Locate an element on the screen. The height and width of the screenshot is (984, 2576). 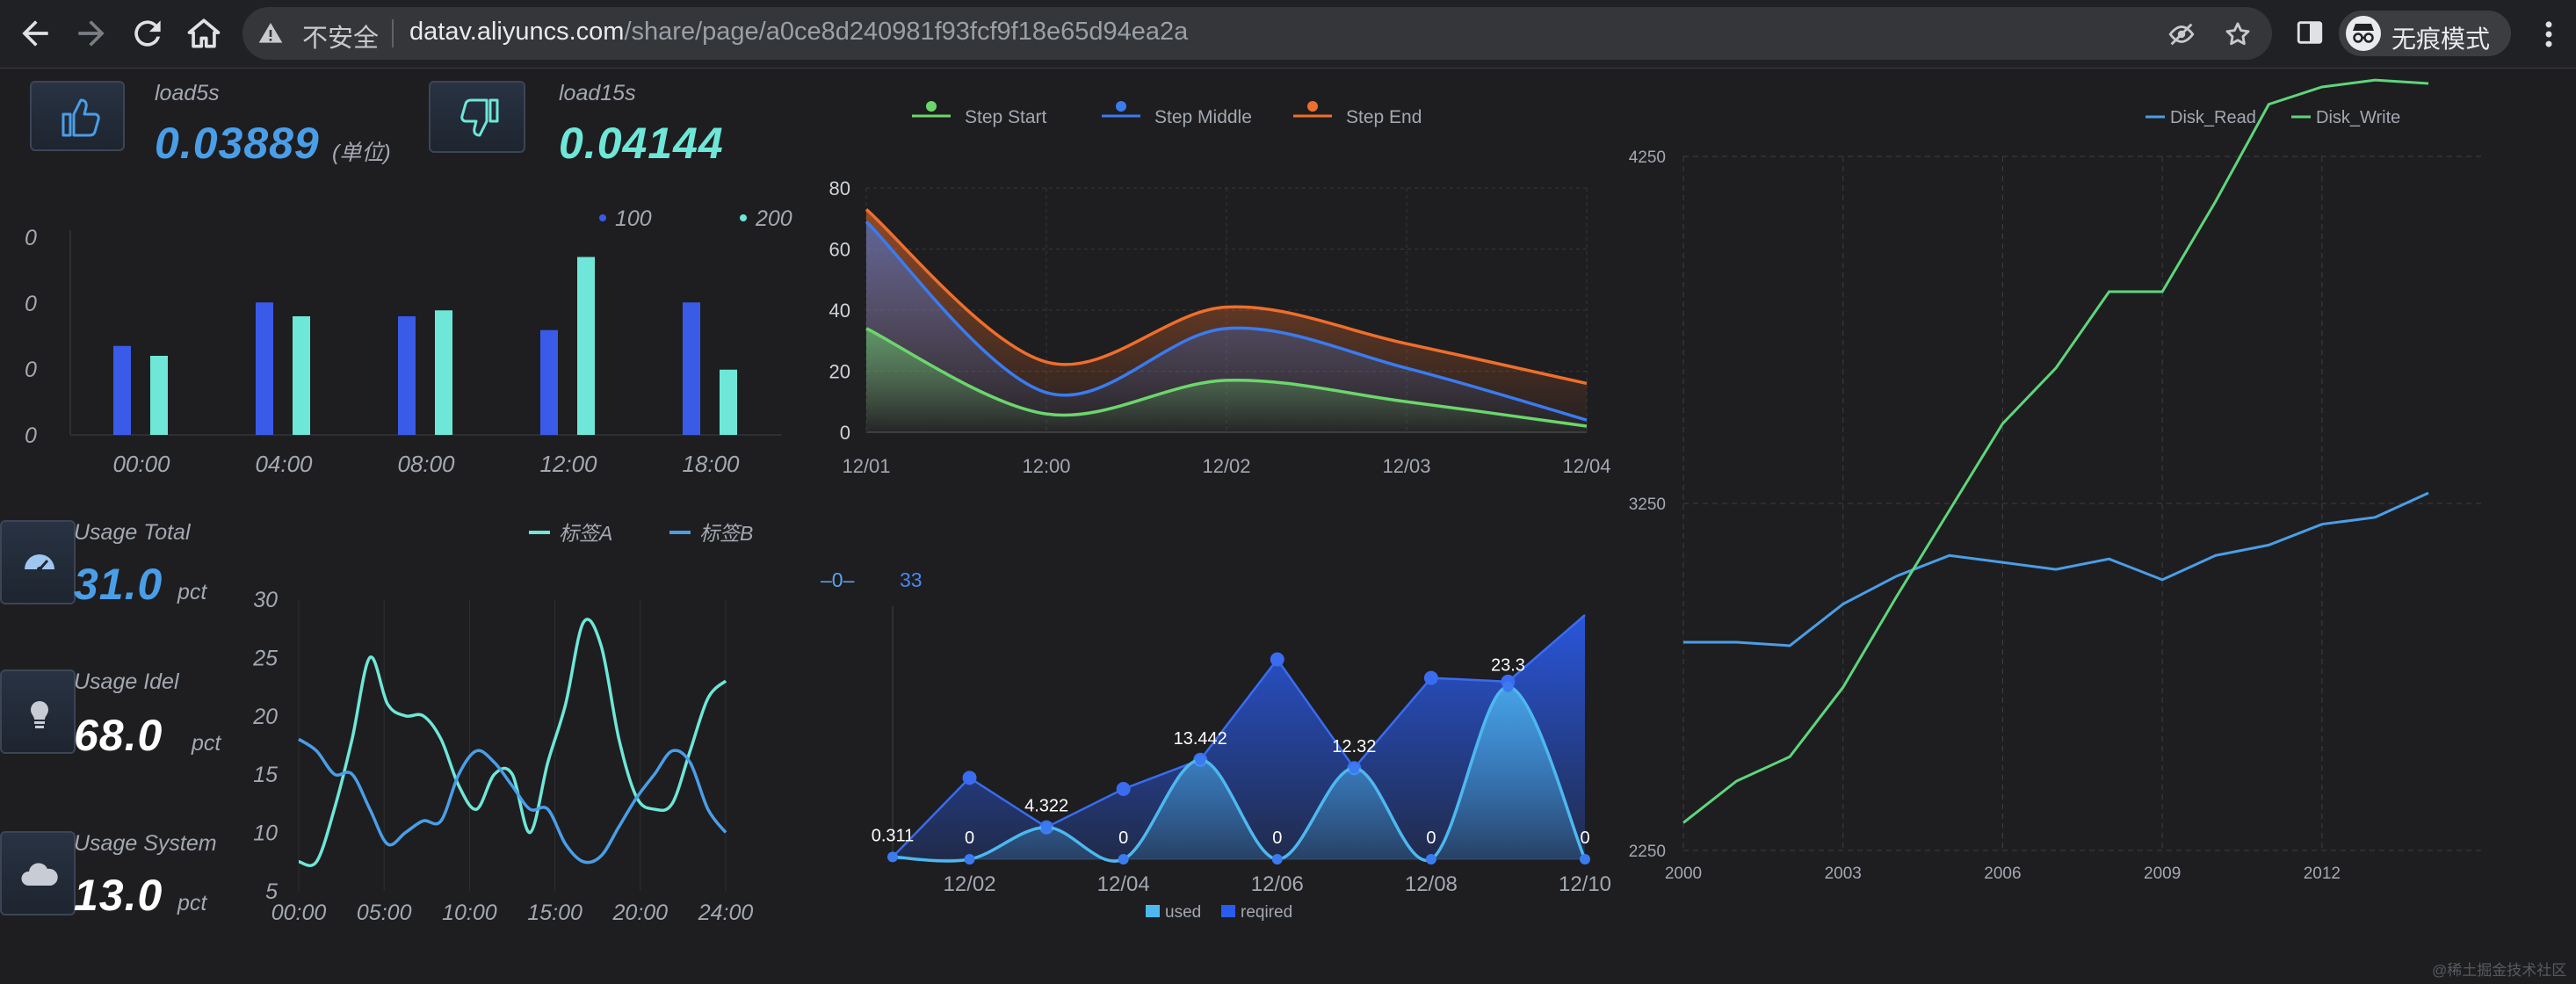
line-step-end is located at coordinates (1226, 296).